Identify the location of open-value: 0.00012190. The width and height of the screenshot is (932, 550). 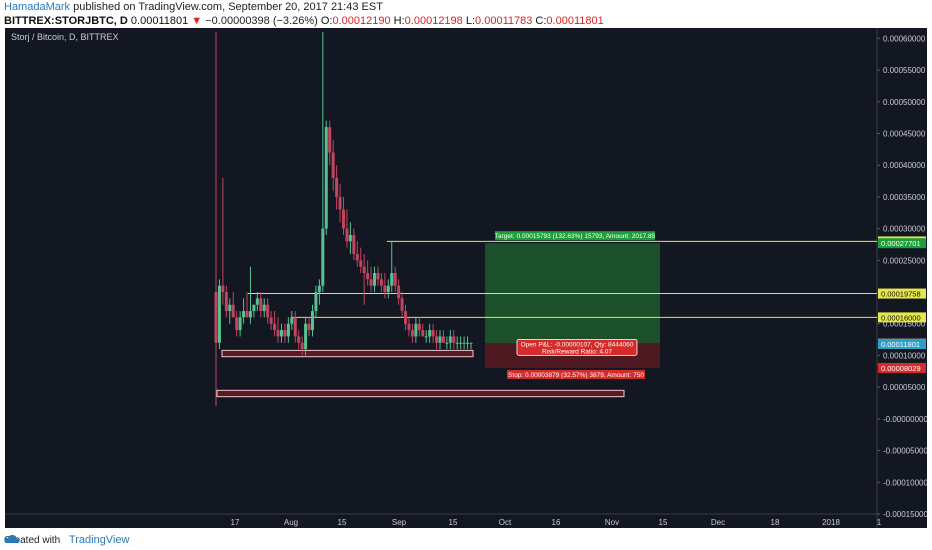
(361, 21).